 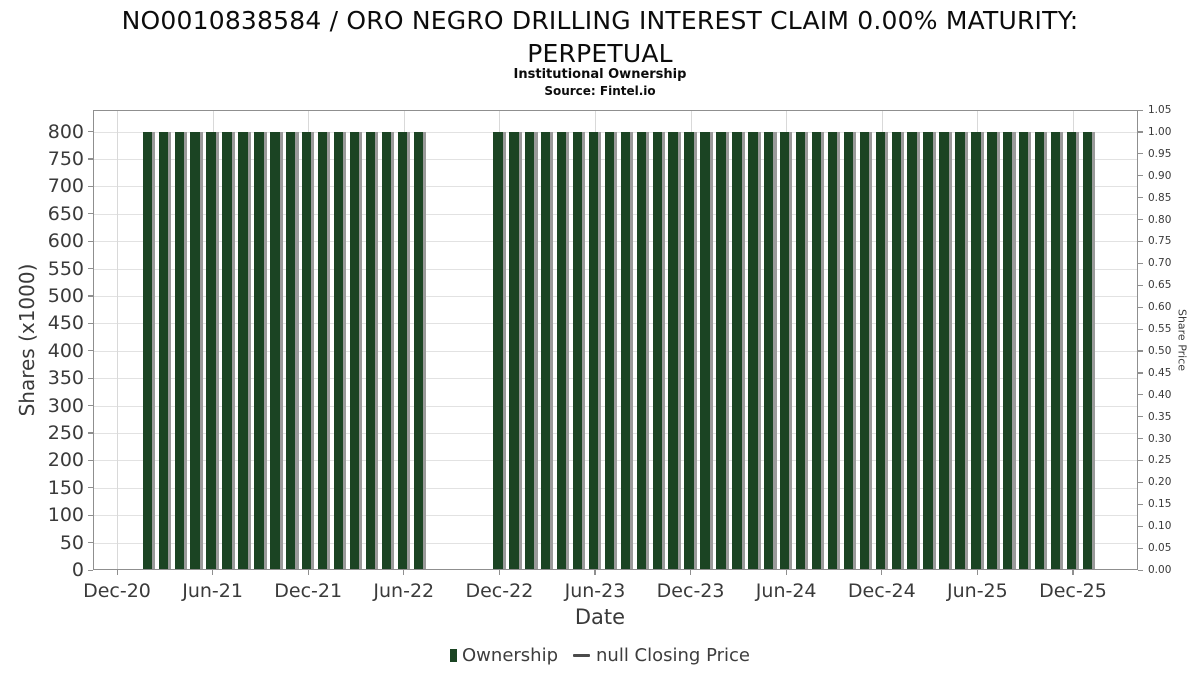 What do you see at coordinates (212, 591) in the screenshot?
I see `x-tick-label: Jun-21` at bounding box center [212, 591].